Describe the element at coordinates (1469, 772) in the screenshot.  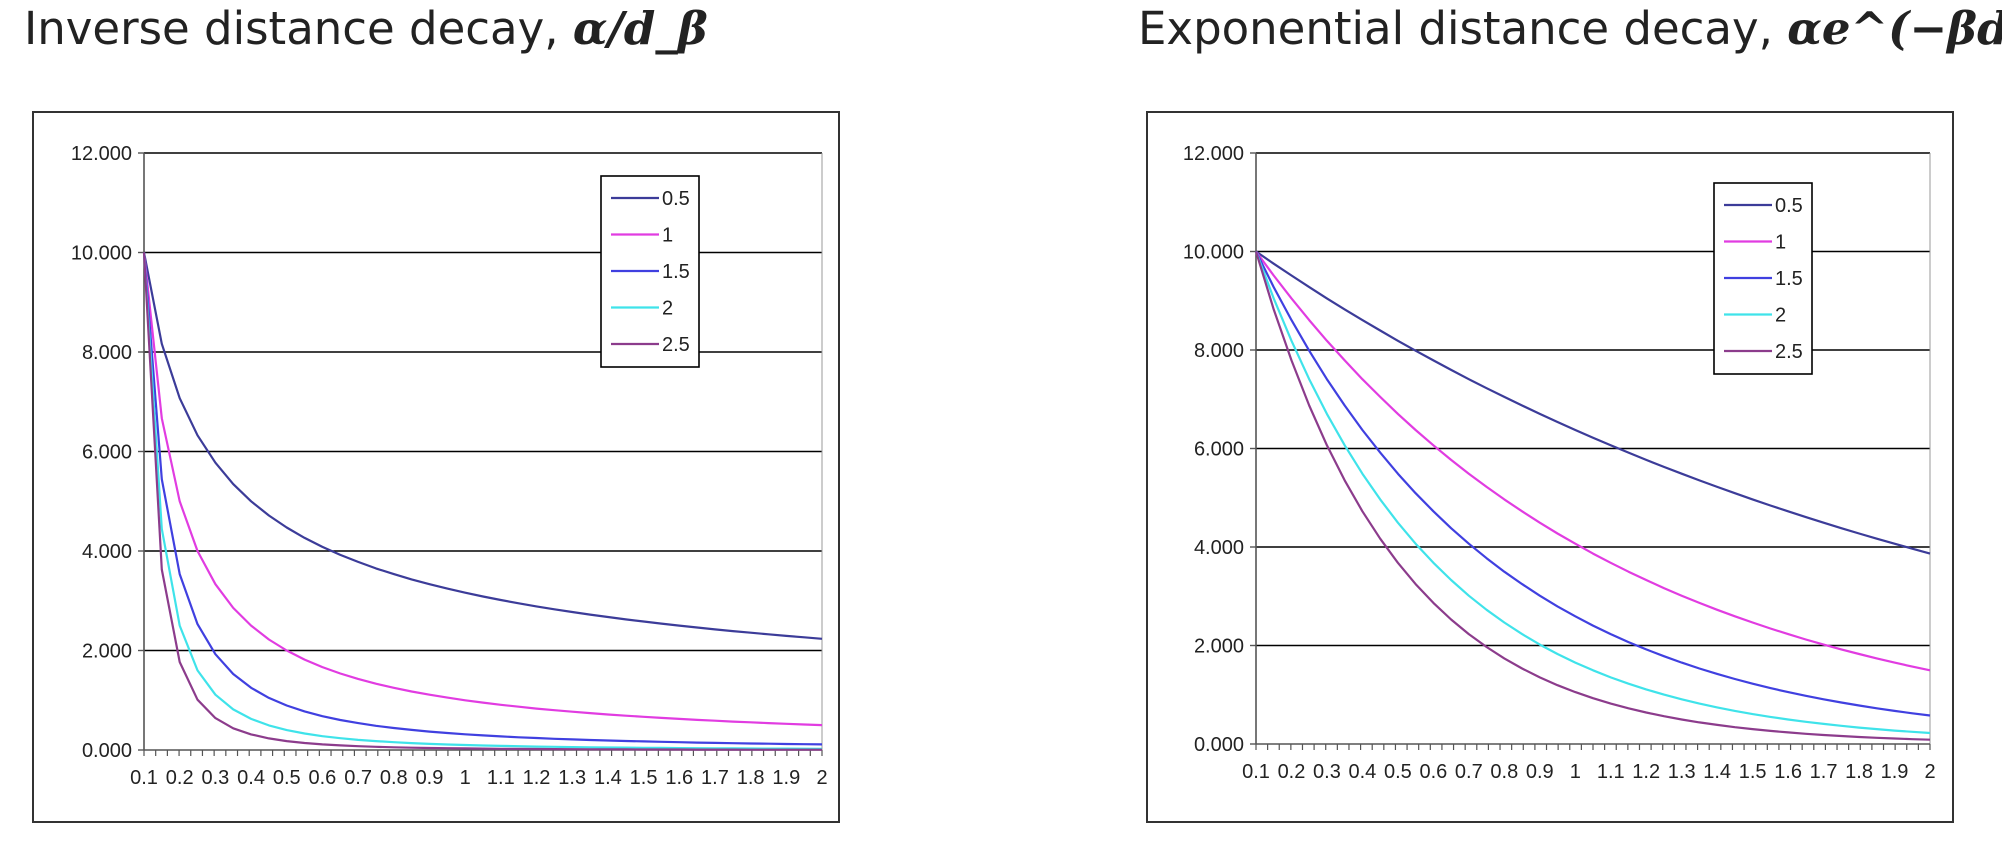
I see `exponential-x-tick-label: 0.7` at that location.